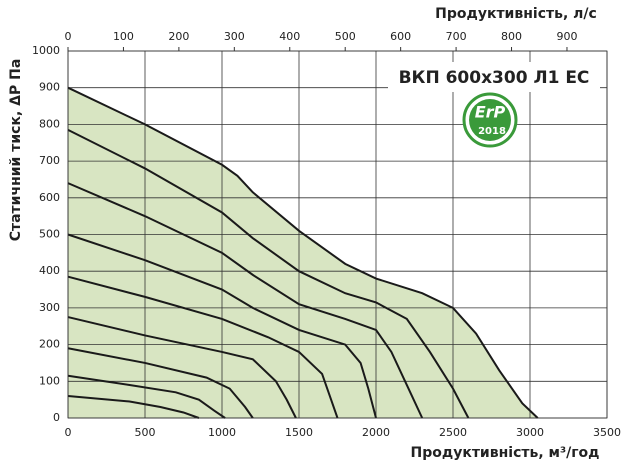 The image size is (629, 468). I want to click on y-tick-label: 900, so click(49, 87).